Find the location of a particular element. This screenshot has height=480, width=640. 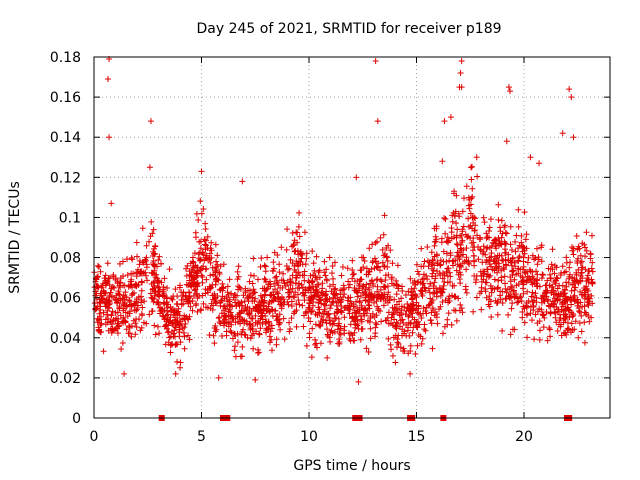

y-tick-label: 0.06 is located at coordinates (65, 299).